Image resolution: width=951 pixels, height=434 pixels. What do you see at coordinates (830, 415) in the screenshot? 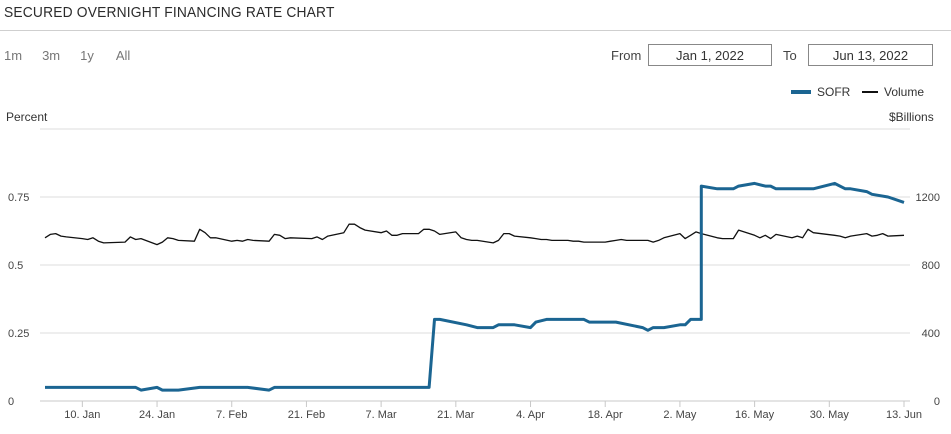
I see `x-tick-label: 30. May` at bounding box center [830, 415].